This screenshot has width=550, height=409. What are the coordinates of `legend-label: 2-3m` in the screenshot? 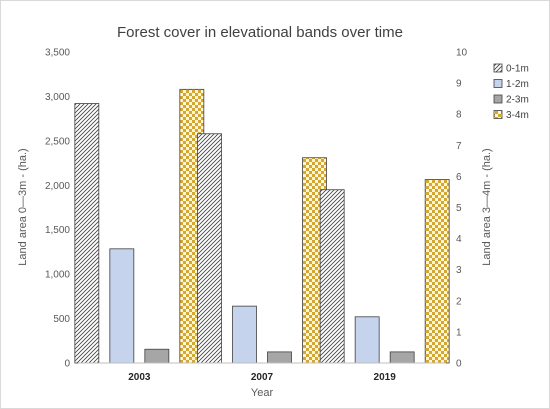 It's located at (517, 100).